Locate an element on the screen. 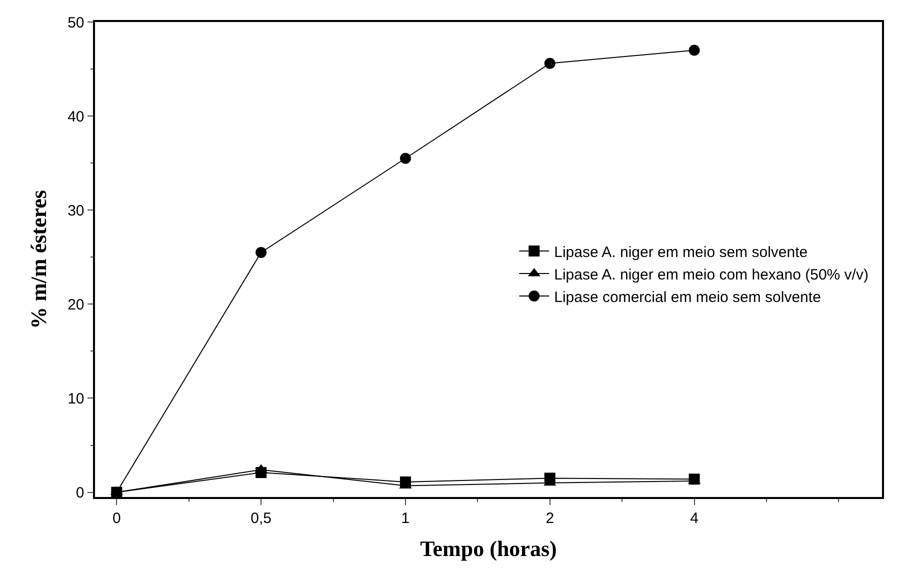 This screenshot has width=902, height=587. y-axis-title: % m/m ésteres is located at coordinates (38, 259).